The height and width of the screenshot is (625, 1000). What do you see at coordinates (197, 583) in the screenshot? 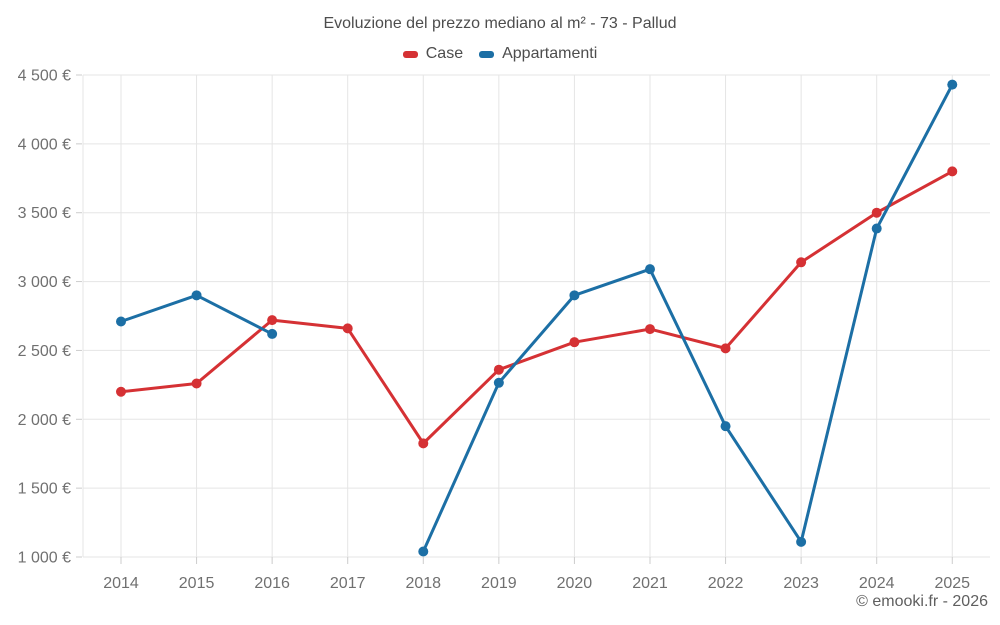
I see `x-tick-label: 2015` at bounding box center [197, 583].